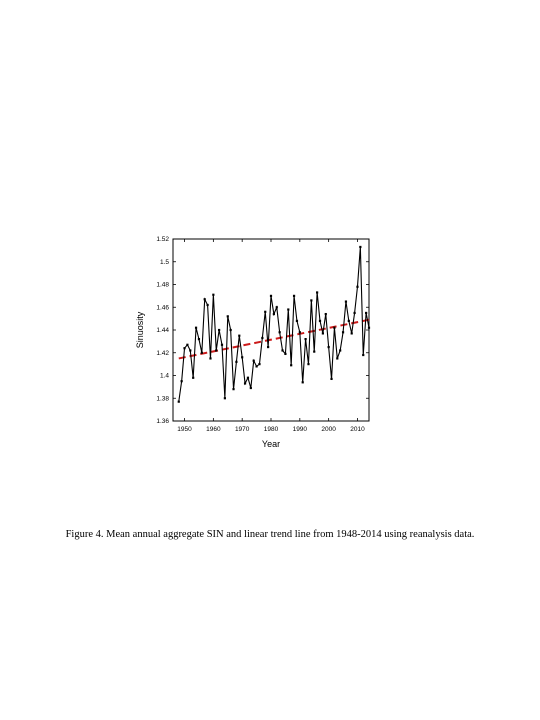 The width and height of the screenshot is (540, 720). What do you see at coordinates (162, 285) in the screenshot?
I see `y-tick-label: 1.48` at bounding box center [162, 285].